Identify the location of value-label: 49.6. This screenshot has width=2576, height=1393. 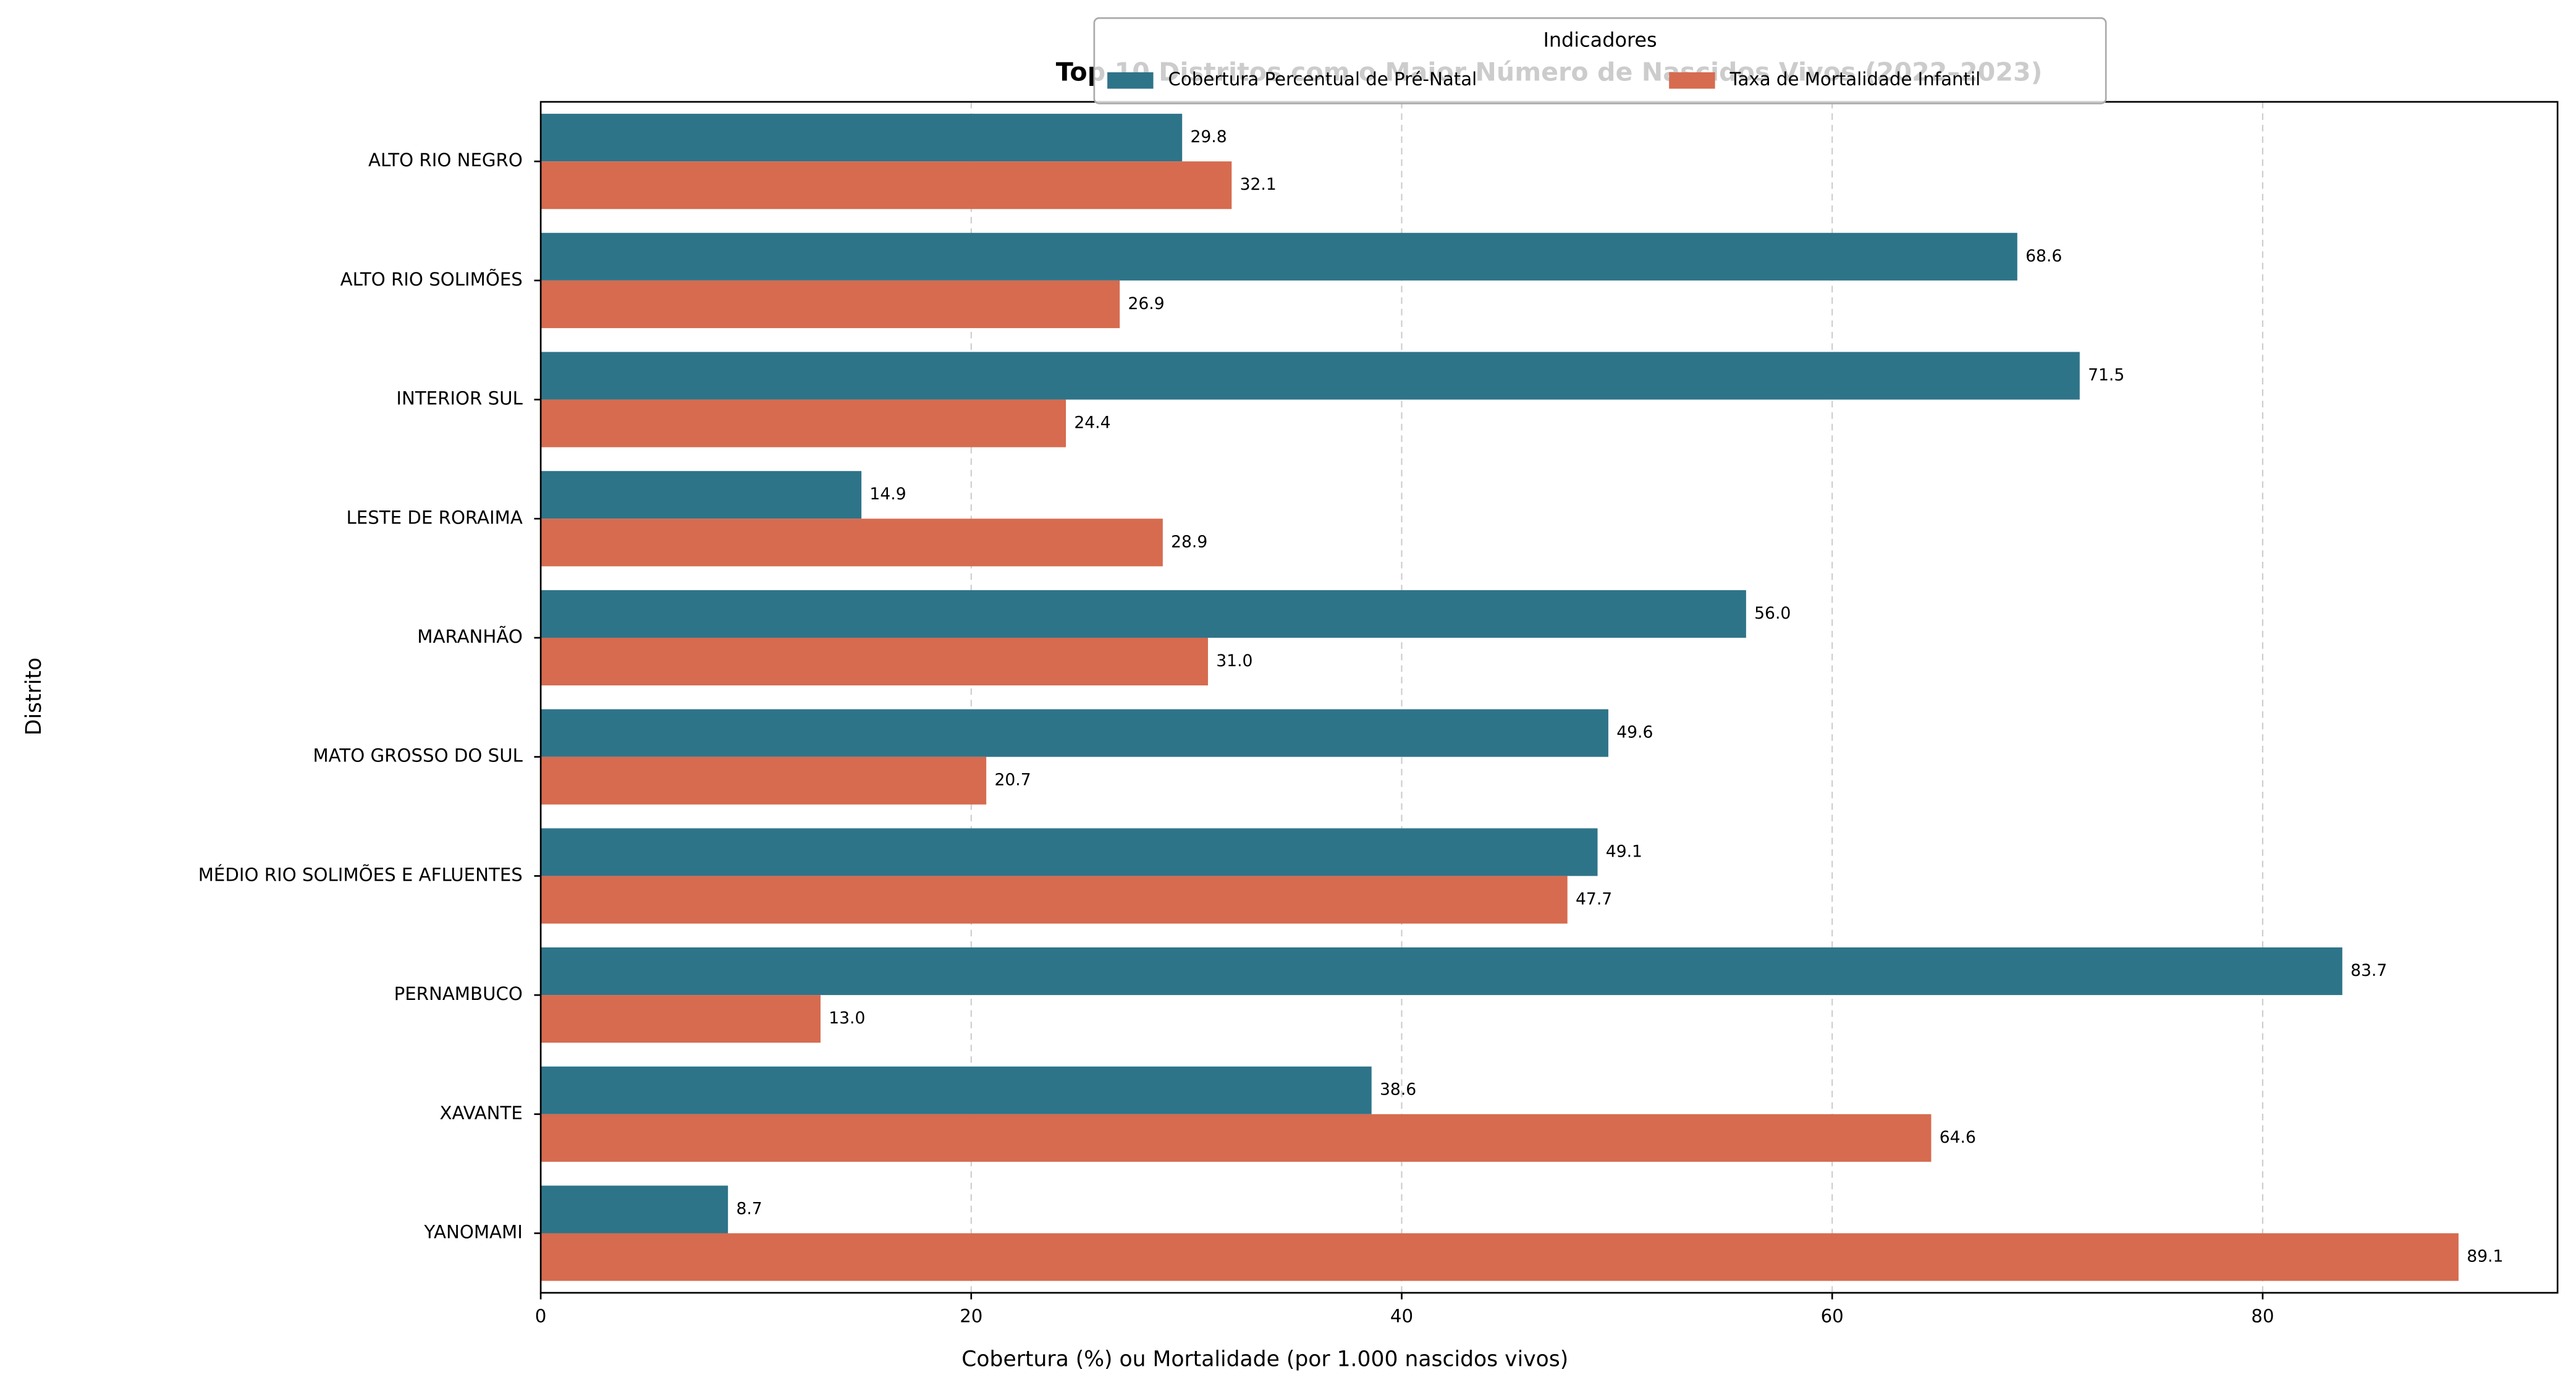
(1634, 732).